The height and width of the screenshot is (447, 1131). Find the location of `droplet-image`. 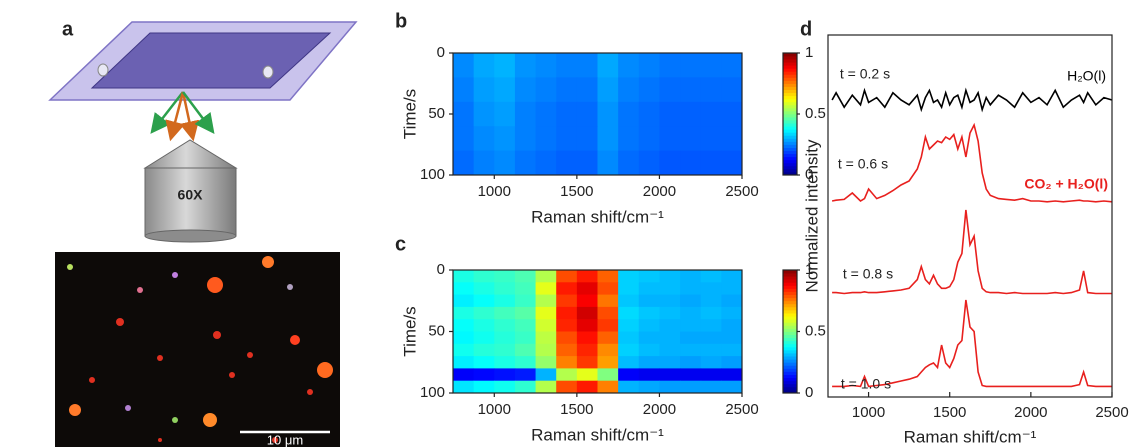

droplet-image is located at coordinates (200, 349).